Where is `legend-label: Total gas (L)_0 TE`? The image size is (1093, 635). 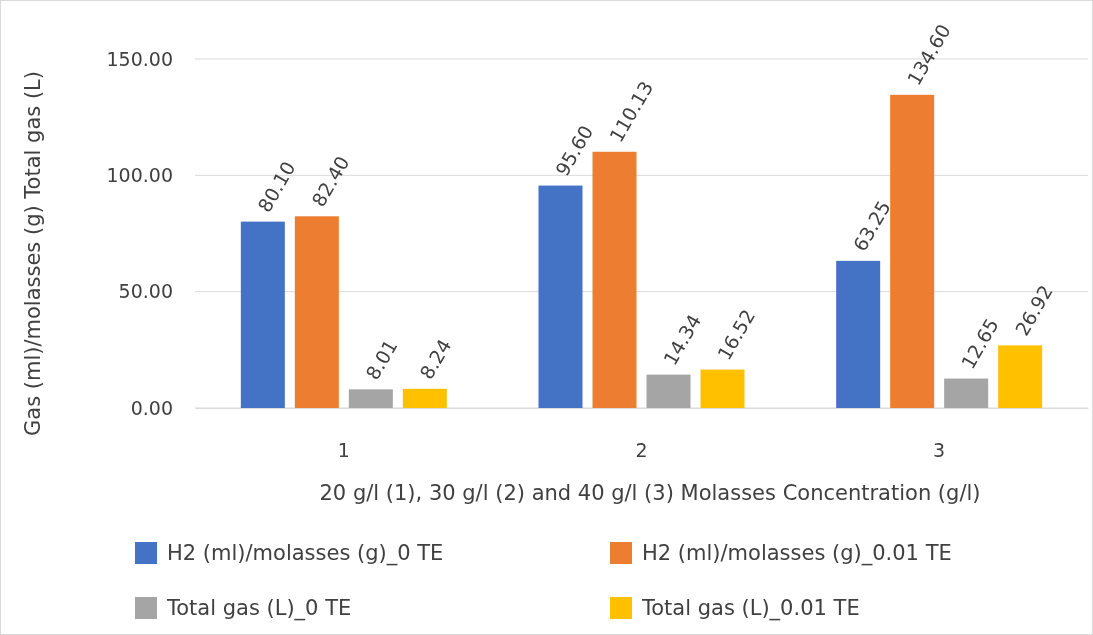 legend-label: Total gas (L)_0 TE is located at coordinates (259, 608).